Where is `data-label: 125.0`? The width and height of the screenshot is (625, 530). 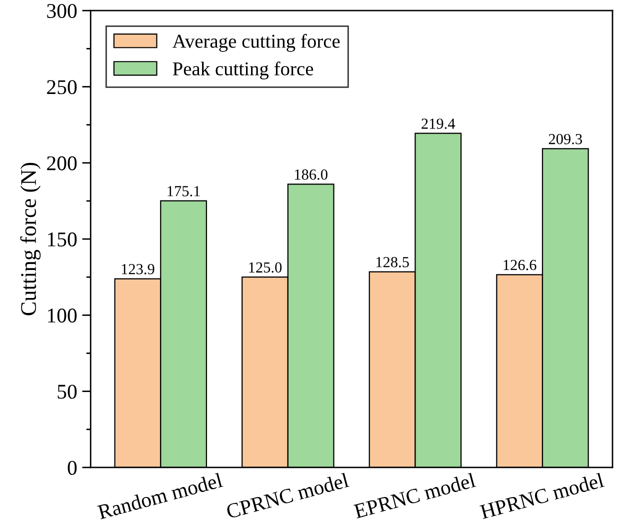
data-label: 125.0 is located at coordinates (265, 267).